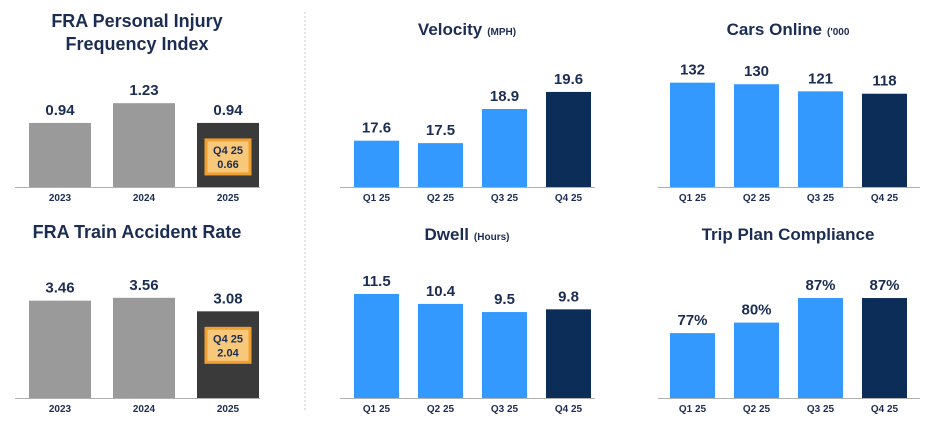  Describe the element at coordinates (440, 130) in the screenshot. I see `data-label: 17.5` at that location.